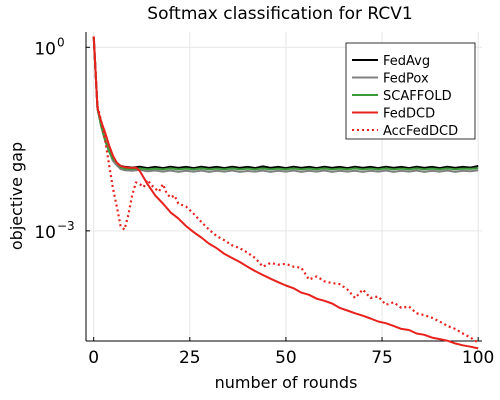 This screenshot has height=400, width=500. I want to click on y-tick-exponent: −3, so click(66, 226).